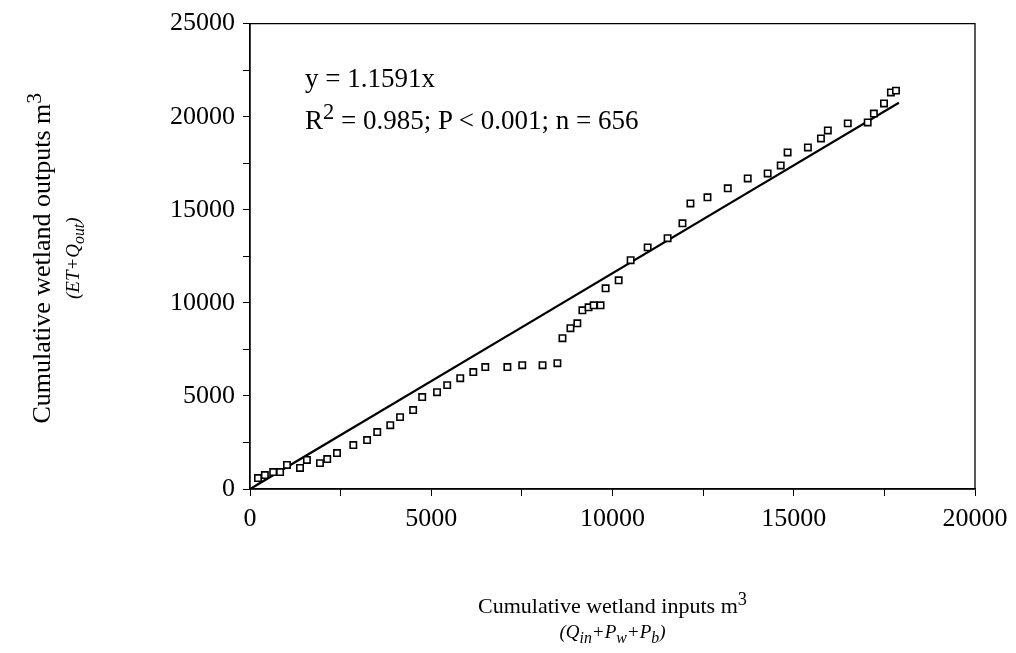 This screenshot has height=653, width=1016. I want to click on annotation: y = 1.1591x, so click(370, 78).